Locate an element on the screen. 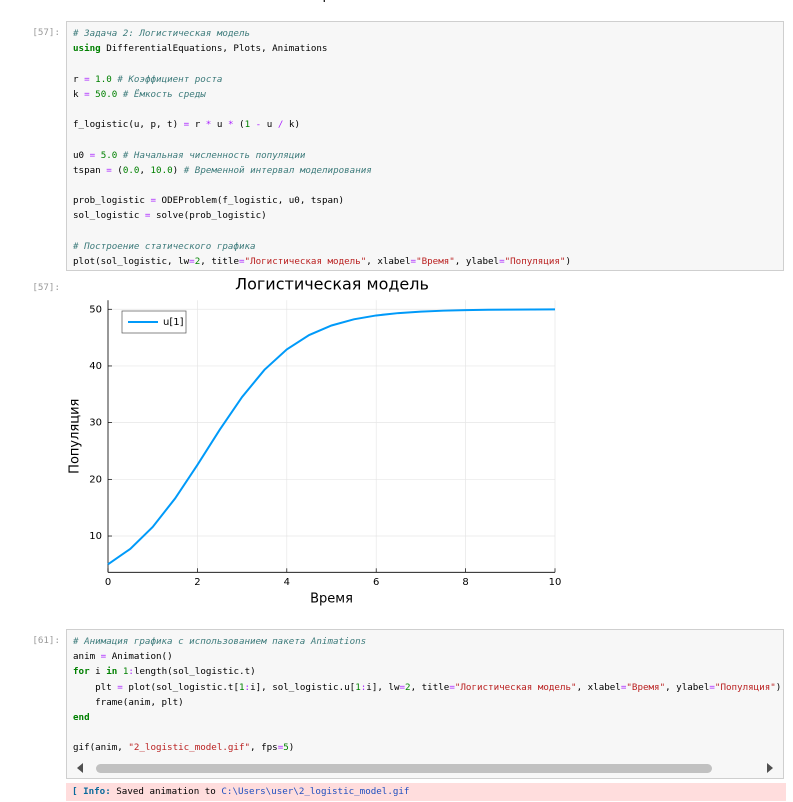 The image size is (793, 802). code-token: u0 is located at coordinates (81, 155).